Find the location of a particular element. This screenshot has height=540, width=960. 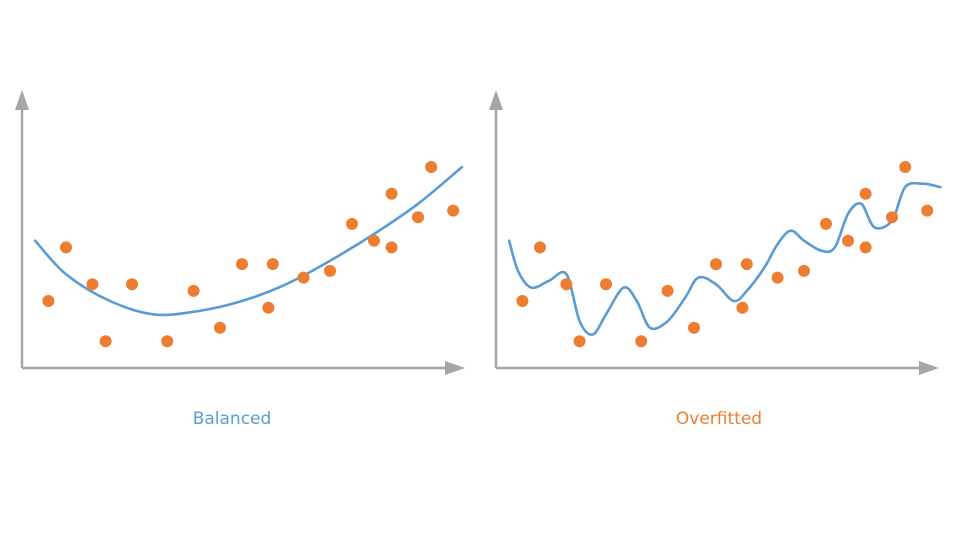

overfitted-label: Overfitted is located at coordinates (719, 419).